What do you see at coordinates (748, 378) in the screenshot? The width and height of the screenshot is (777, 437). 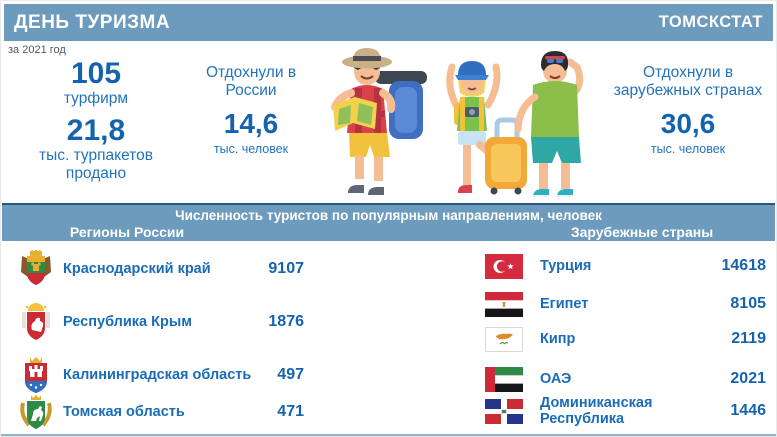 I see `country-value: 2021` at bounding box center [748, 378].